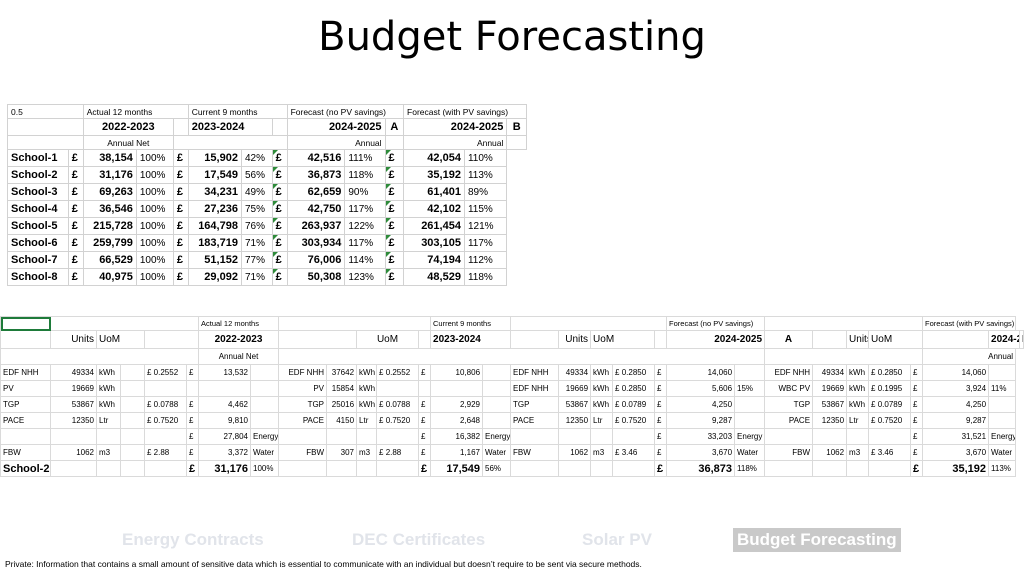  Describe the element at coordinates (701, 468) in the screenshot. I see `total-value: 36,873` at that location.